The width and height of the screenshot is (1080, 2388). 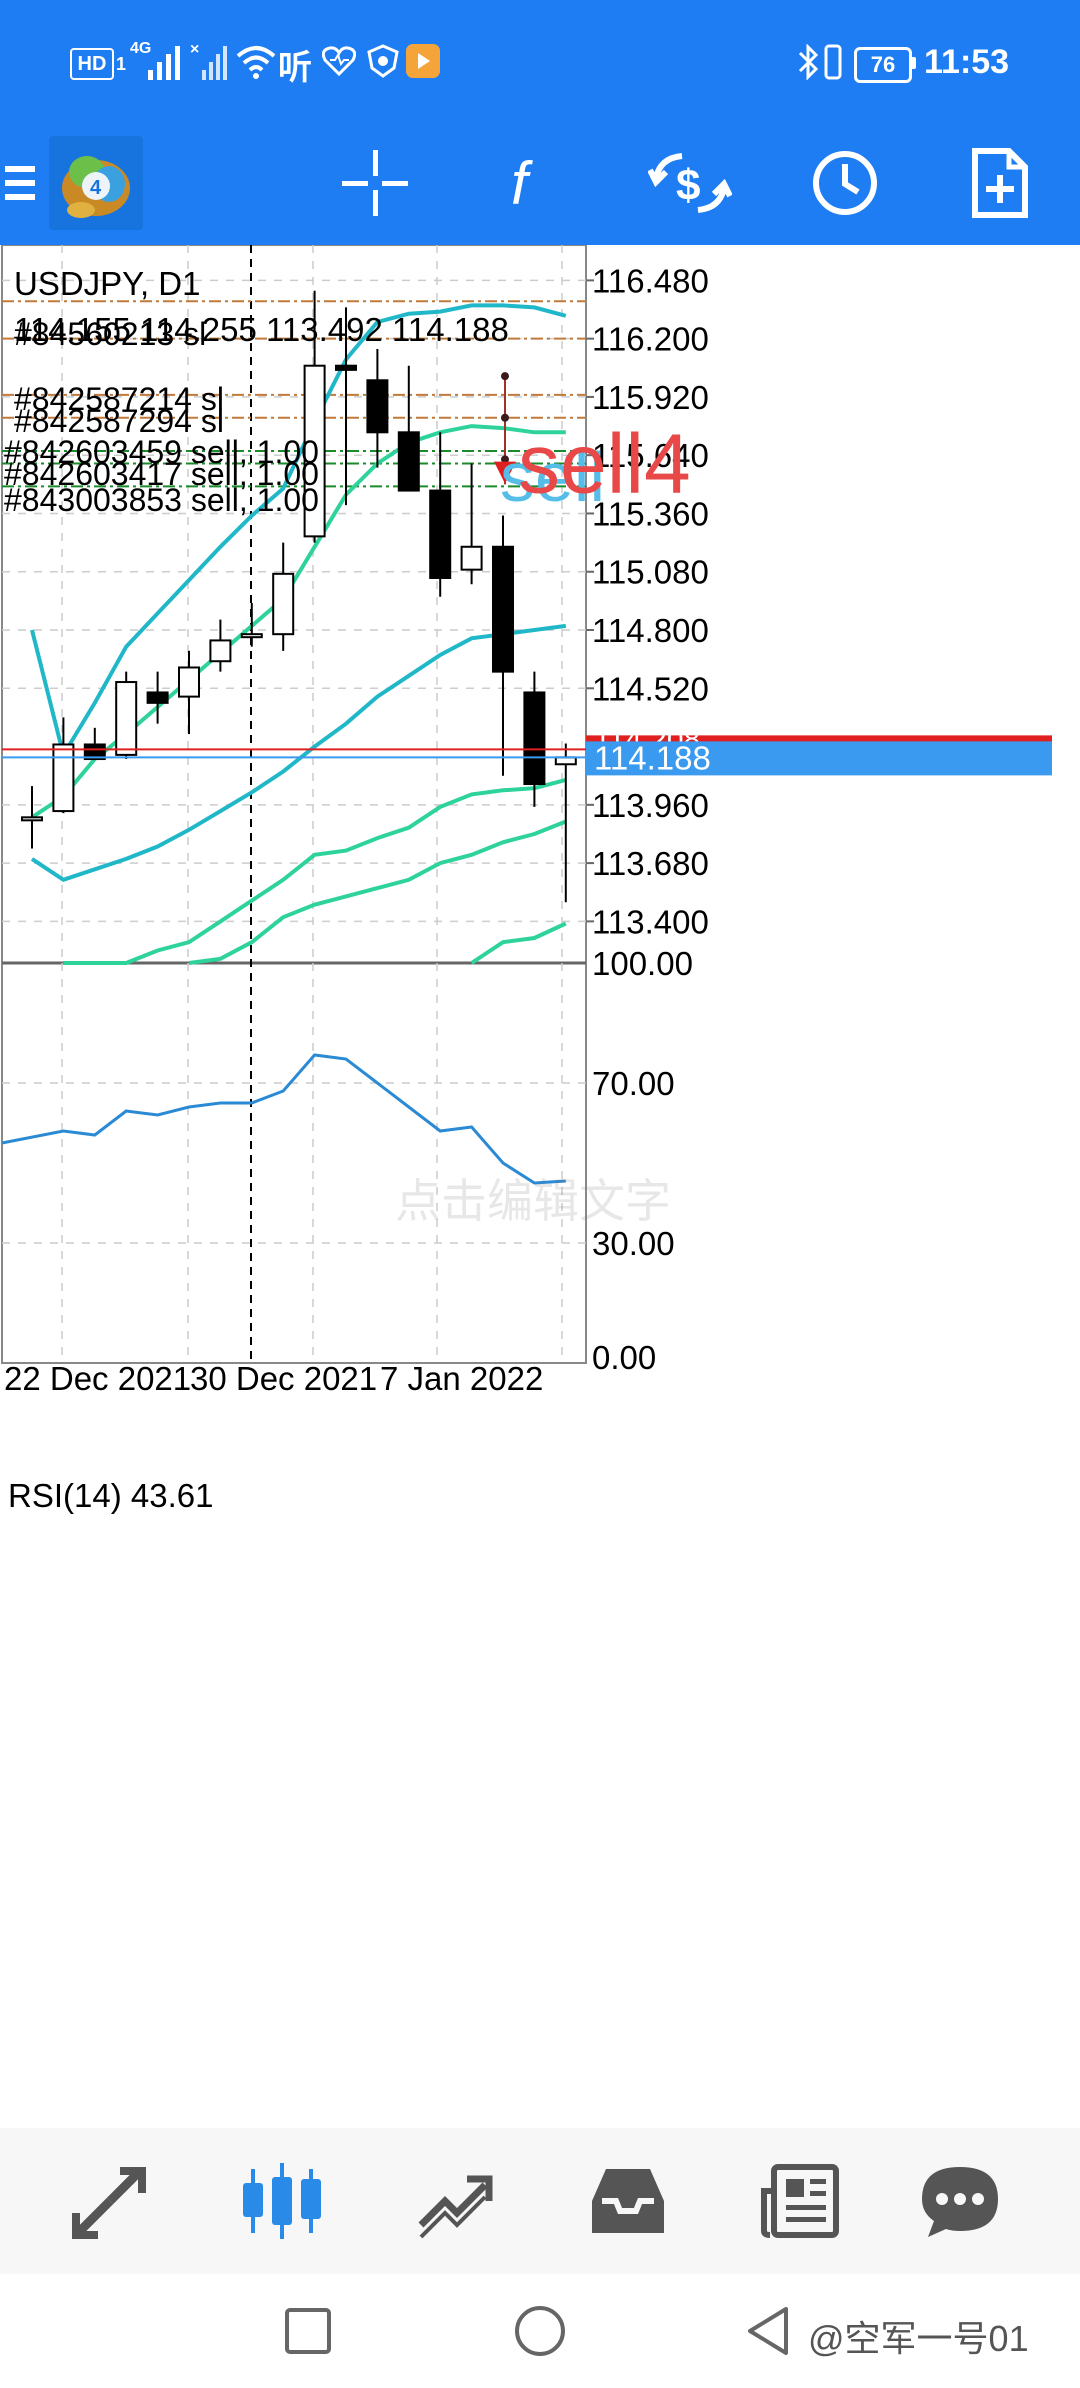 I want to click on main-toolbar: 4 f $, so click(x=540, y=182).